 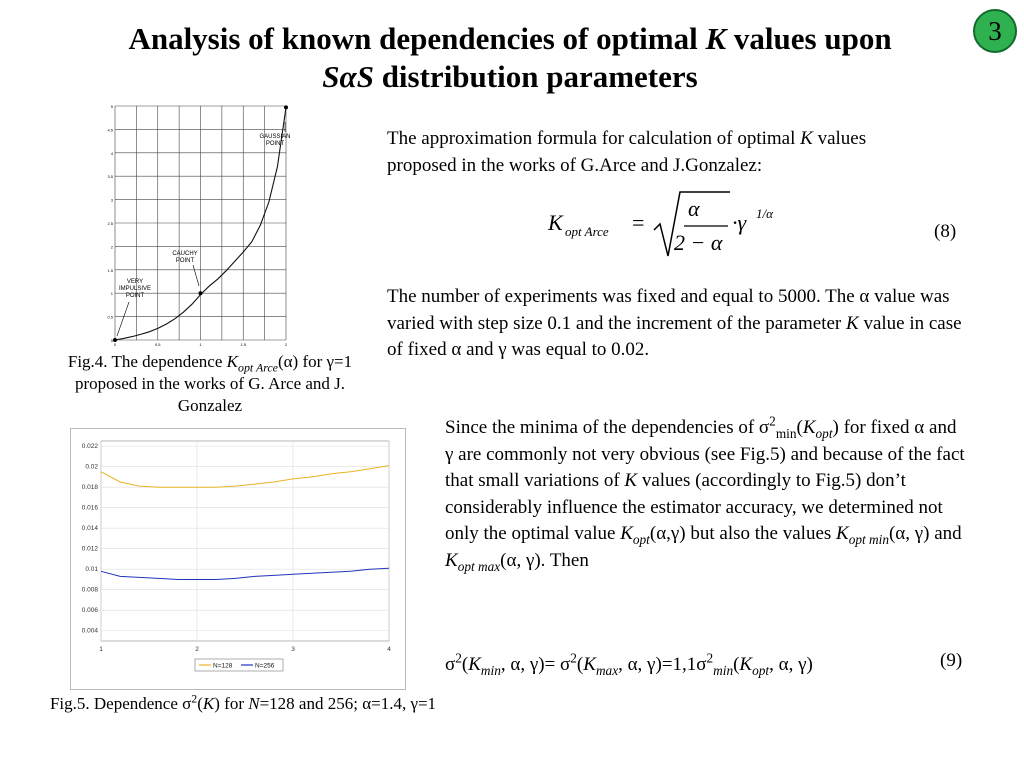 I want to click on f9-b: , α, γ)= σ, so click(x=535, y=664).